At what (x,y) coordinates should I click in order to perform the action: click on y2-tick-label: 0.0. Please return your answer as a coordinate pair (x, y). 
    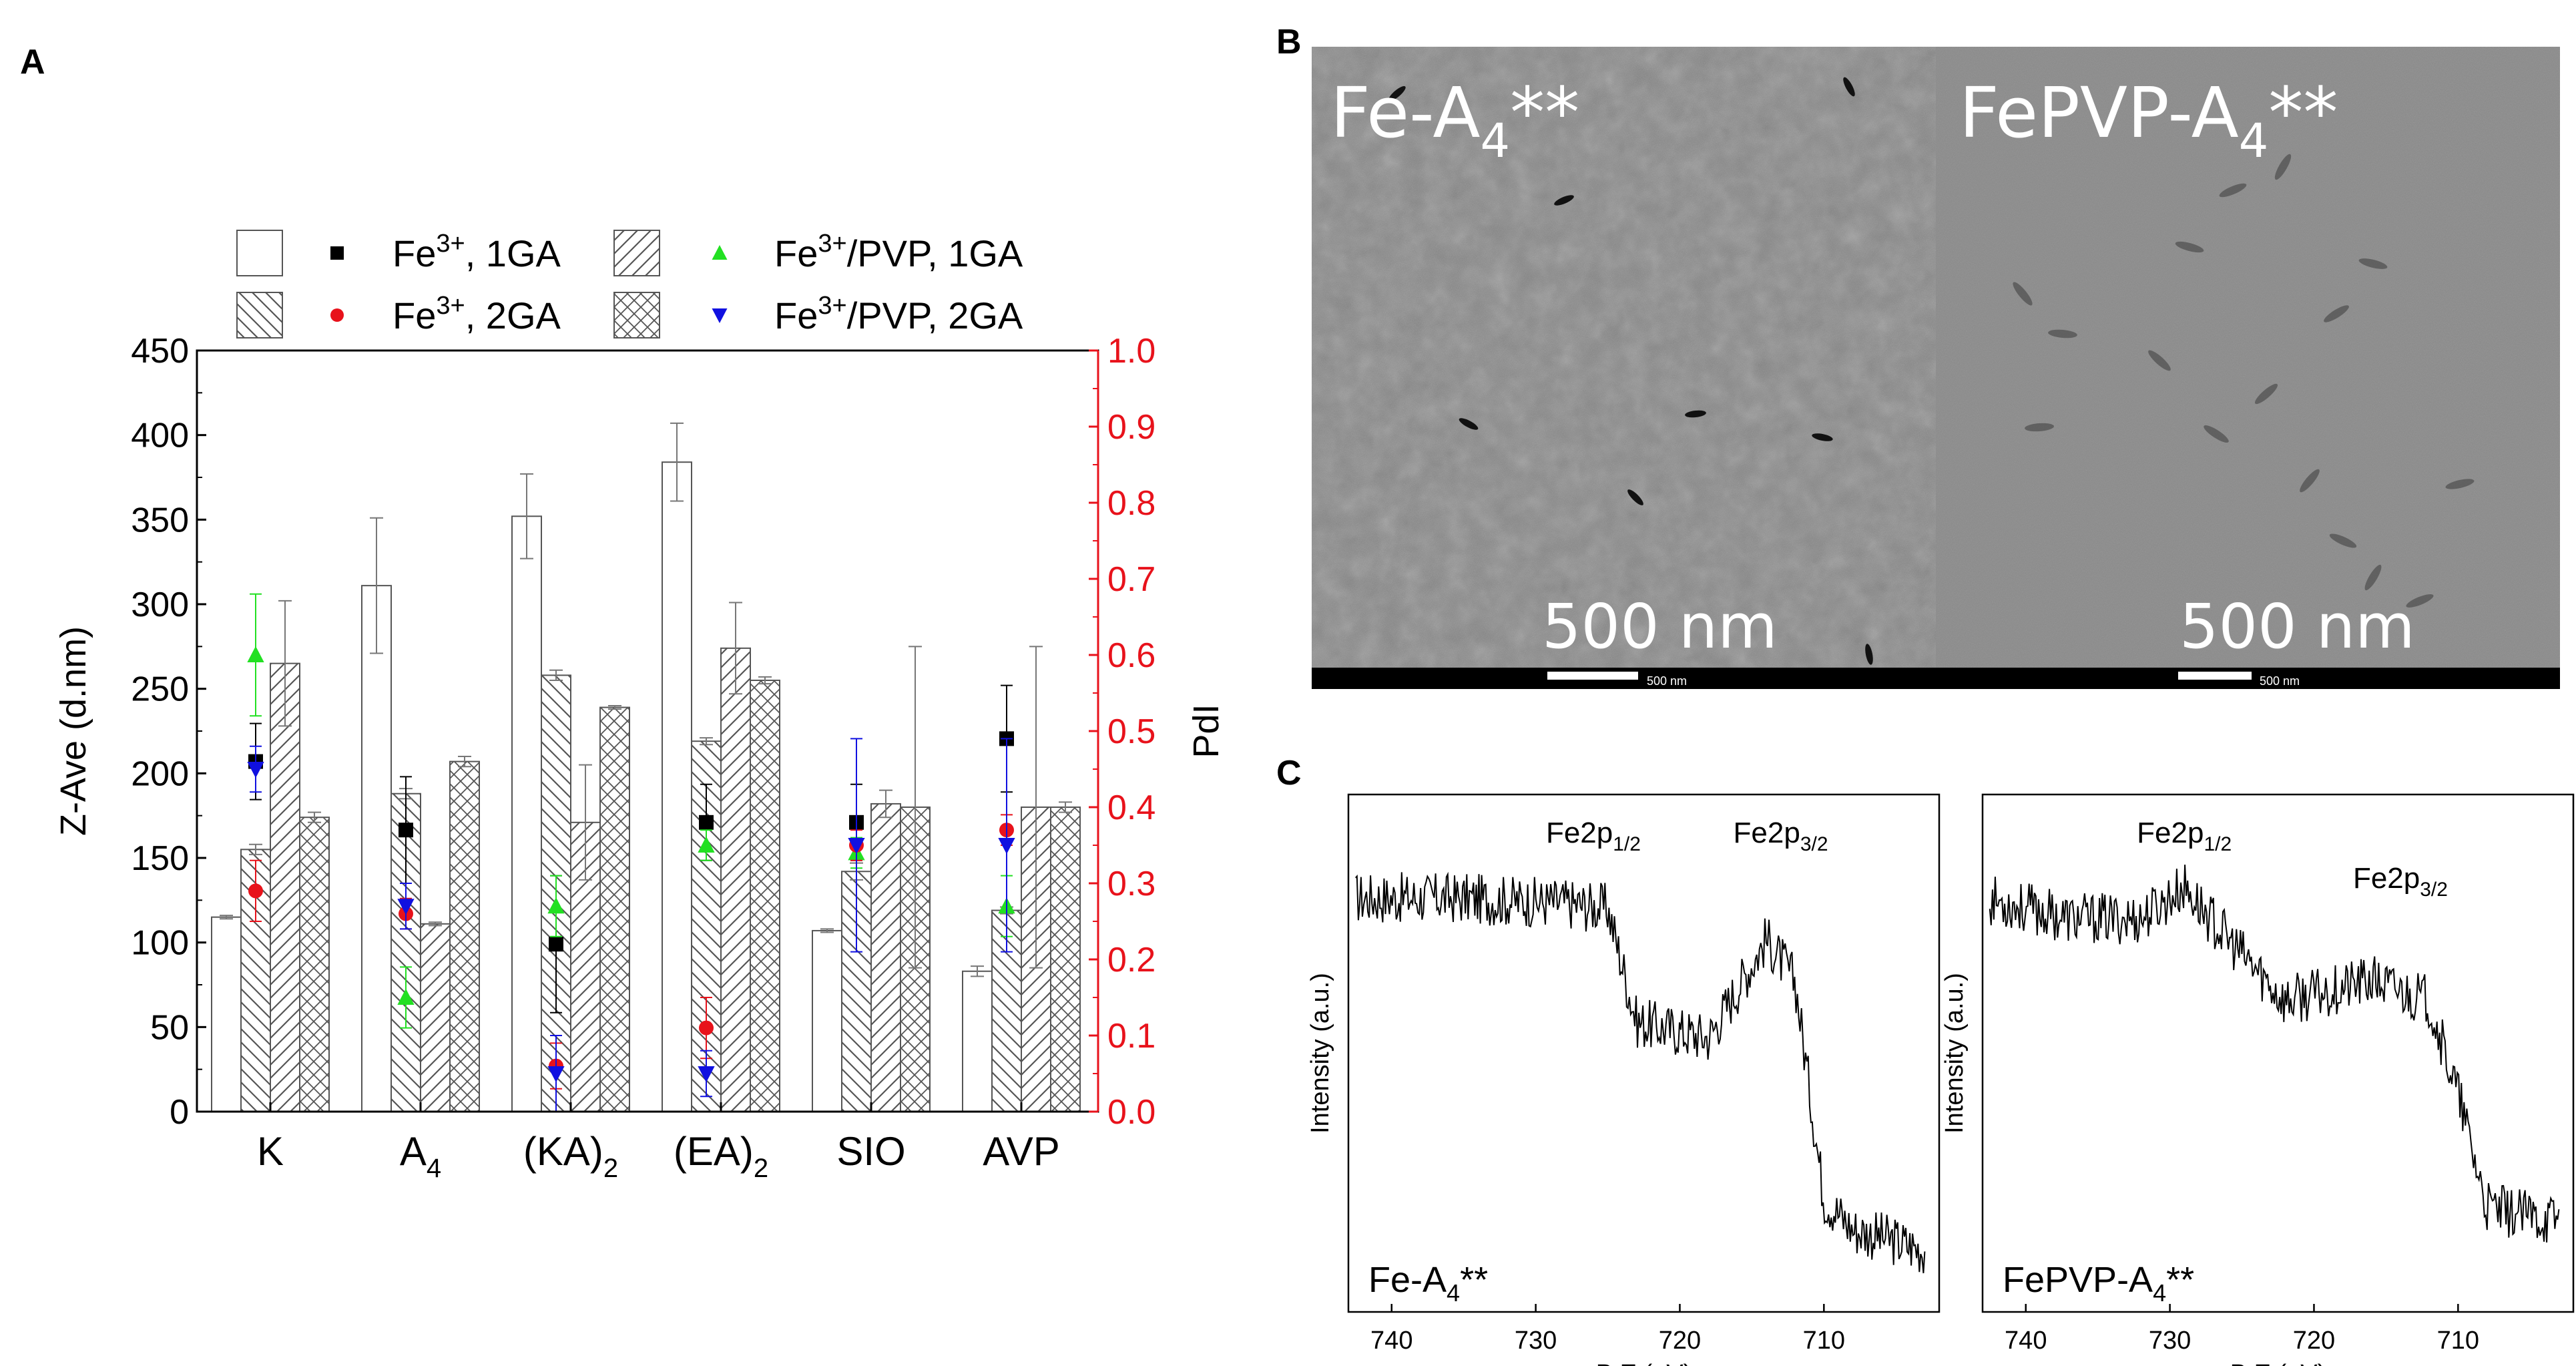
    Looking at the image, I should click on (1131, 1112).